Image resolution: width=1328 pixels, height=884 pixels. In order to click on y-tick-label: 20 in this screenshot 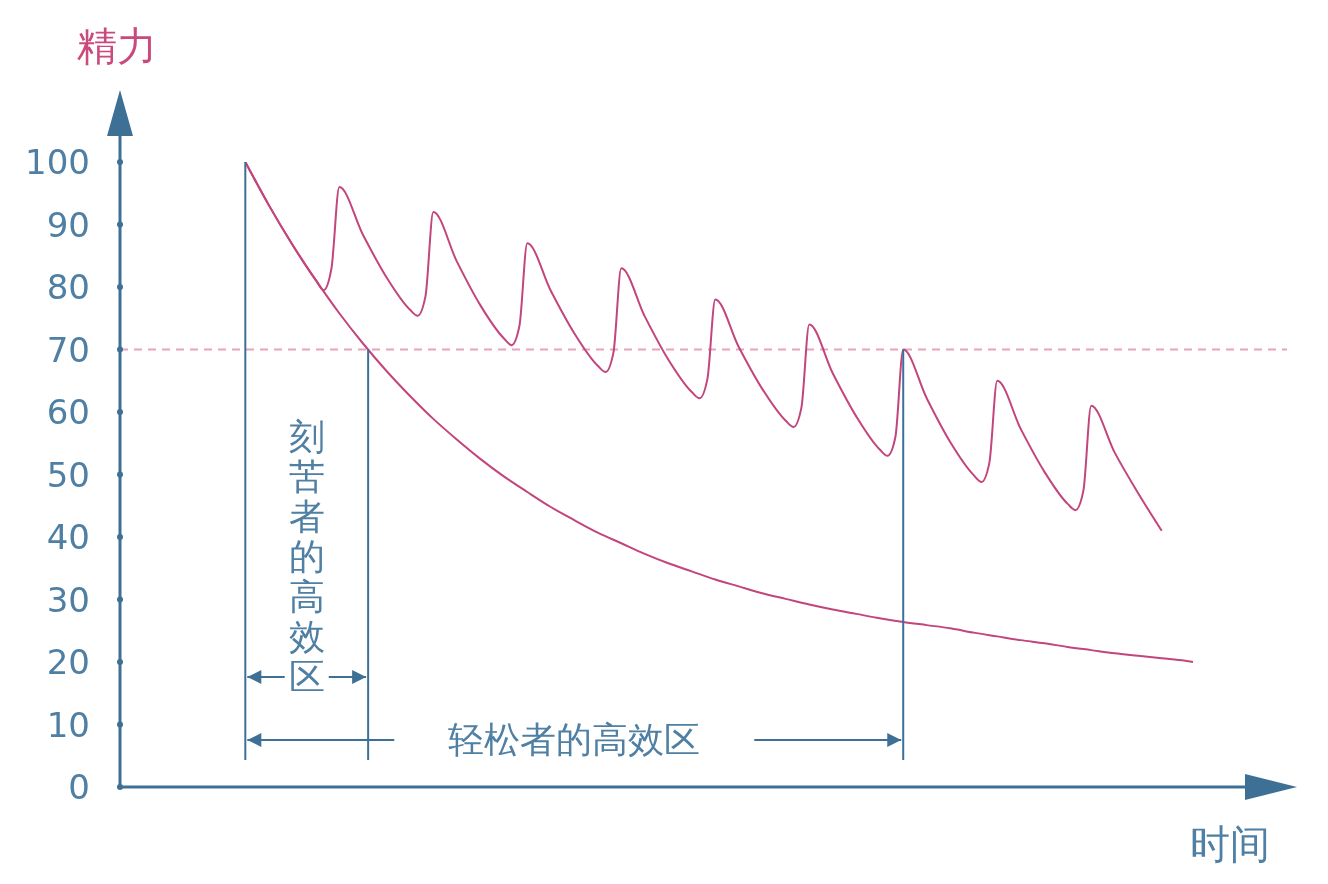, I will do `click(68, 662)`.